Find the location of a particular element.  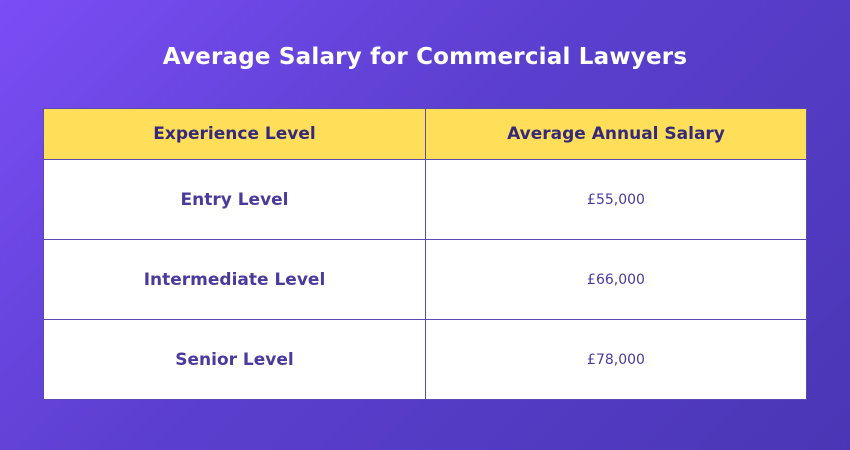

header-experience-level: Experience Level is located at coordinates (234, 134).